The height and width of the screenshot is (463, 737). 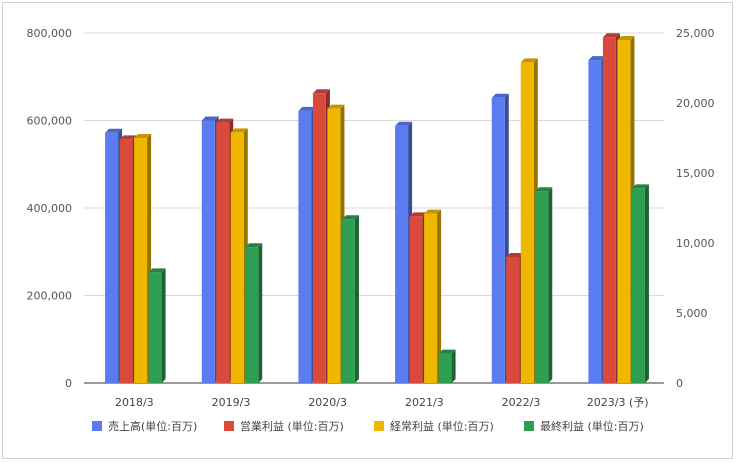 What do you see at coordinates (50, 208) in the screenshot?
I see `left-axis-ticks: 0 200,000 400,000 600,000 800,000` at bounding box center [50, 208].